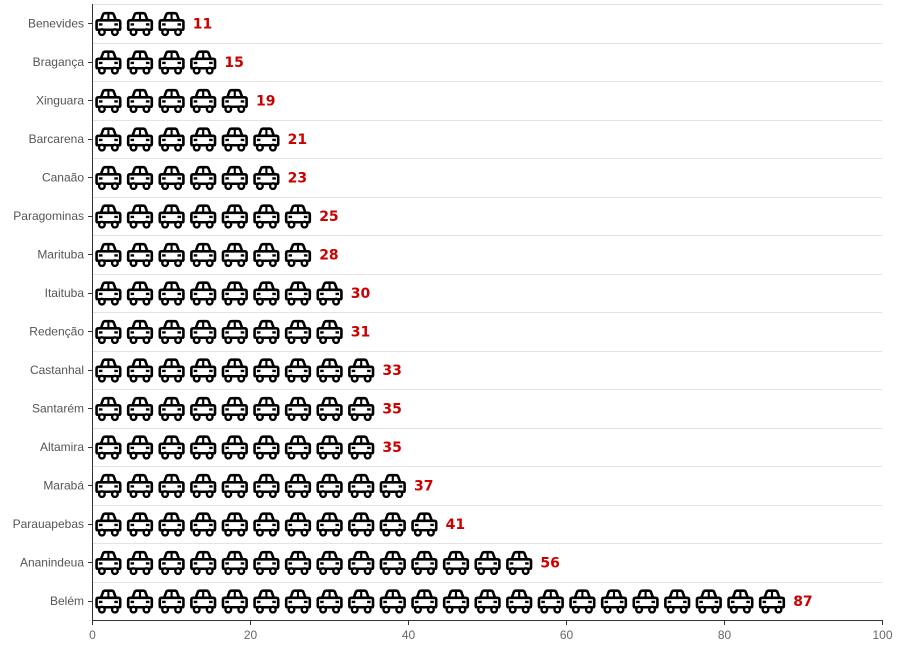 Image resolution: width=906 pixels, height=652 pixels. What do you see at coordinates (549, 563) in the screenshot?
I see `data-label: 56` at bounding box center [549, 563].